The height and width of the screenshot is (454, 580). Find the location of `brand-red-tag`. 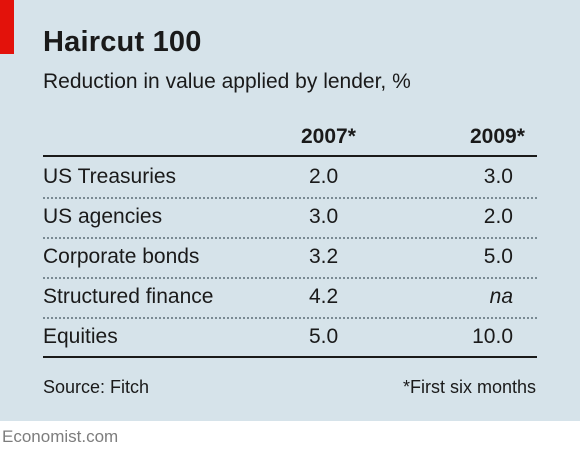

brand-red-tag is located at coordinates (7, 27).